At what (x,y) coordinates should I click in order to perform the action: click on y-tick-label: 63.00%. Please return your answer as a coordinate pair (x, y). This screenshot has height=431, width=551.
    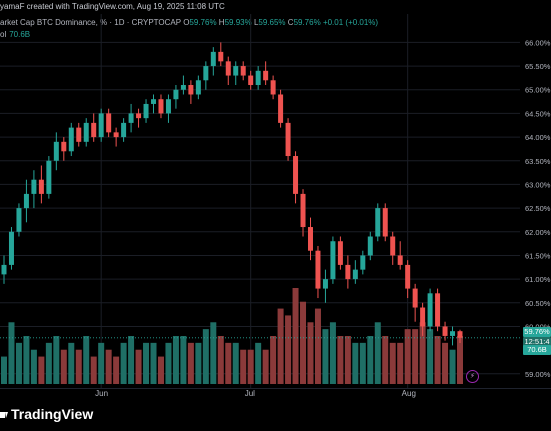
    Looking at the image, I should click on (538, 184).